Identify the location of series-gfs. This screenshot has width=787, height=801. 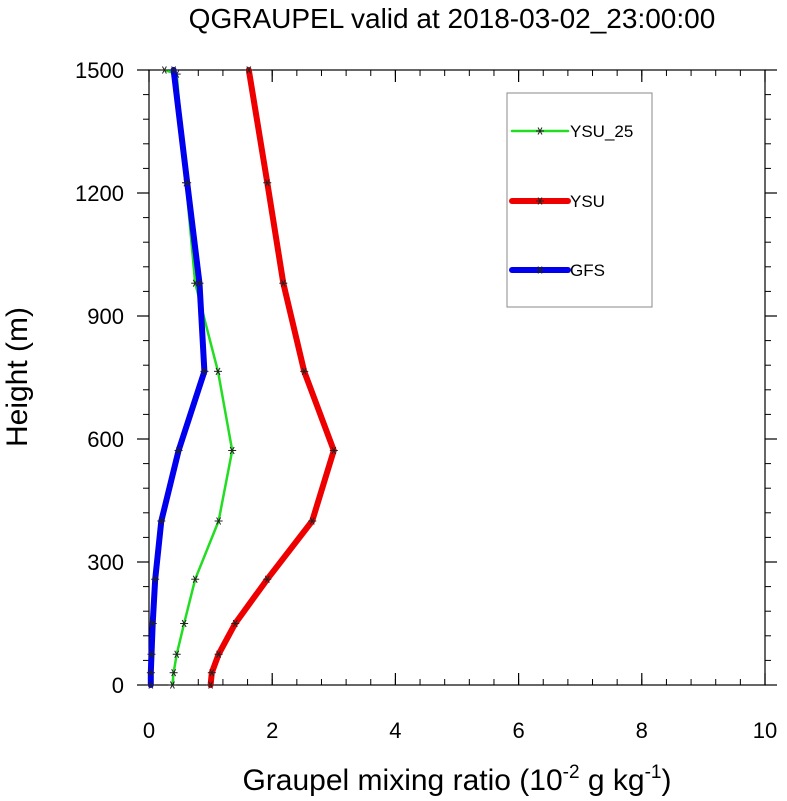
(177, 377).